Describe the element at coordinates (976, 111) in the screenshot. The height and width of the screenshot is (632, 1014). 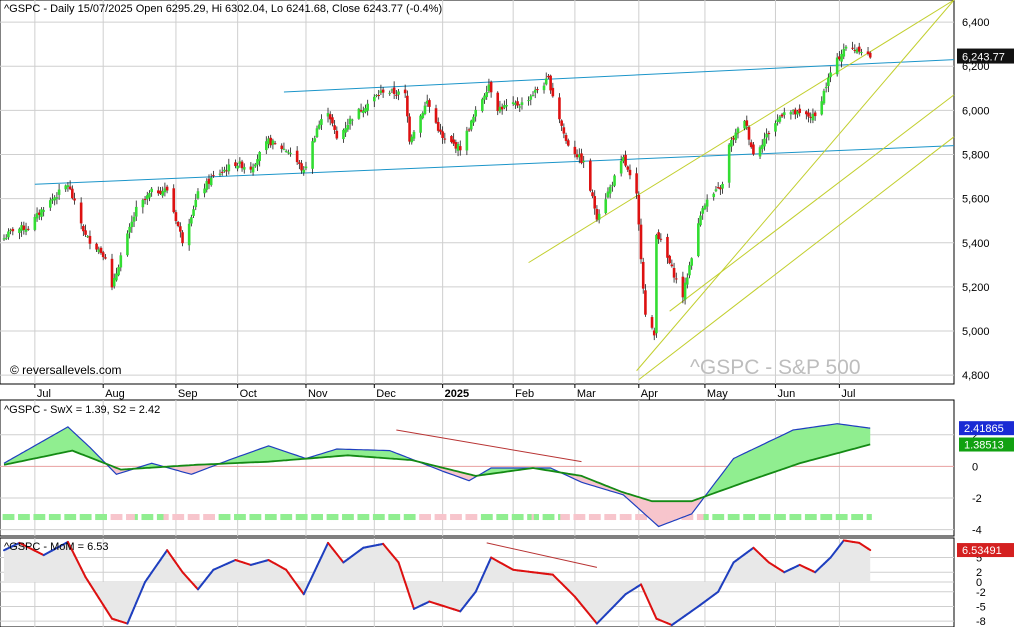
I see `price-y-tick-label: 6,000` at that location.